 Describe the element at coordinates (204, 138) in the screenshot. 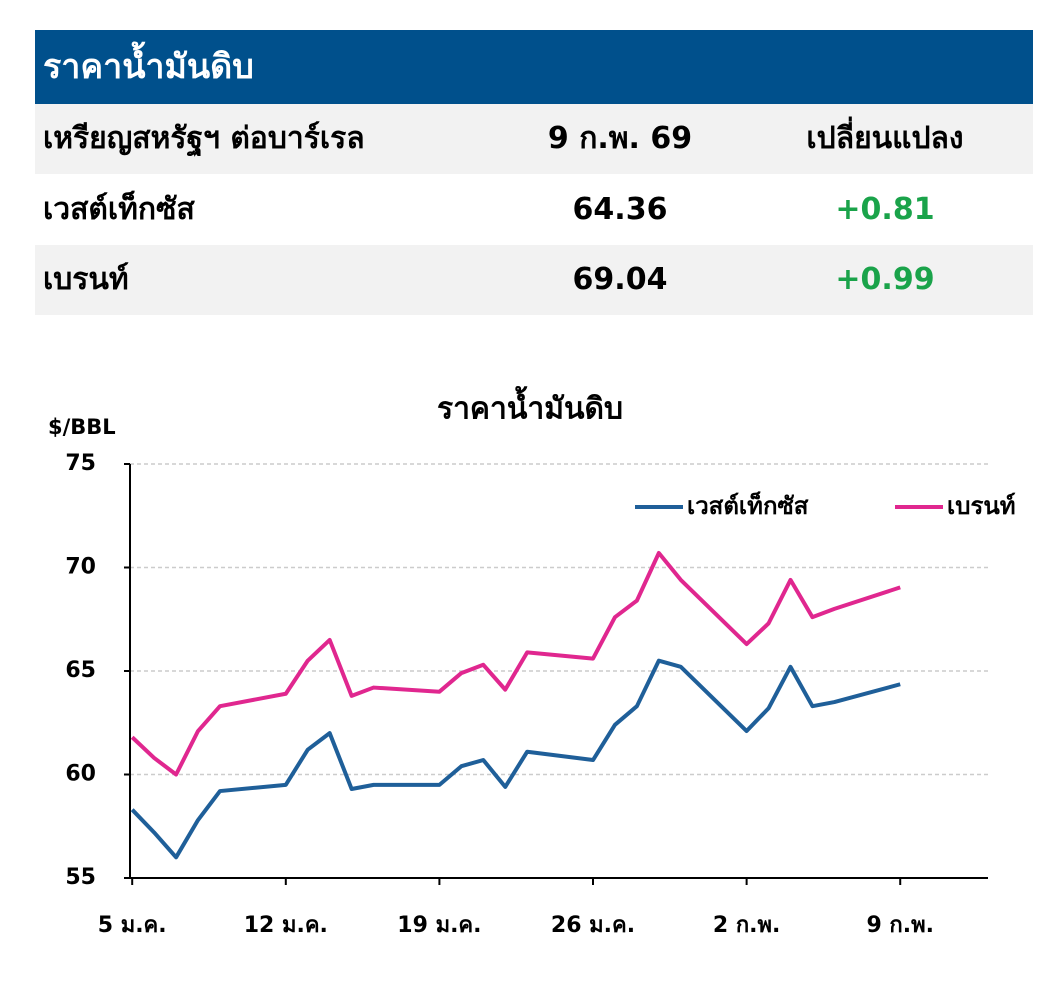

I see `header-cell: เหรียญสหรัฐฯ ต่อบาร์เรล` at that location.